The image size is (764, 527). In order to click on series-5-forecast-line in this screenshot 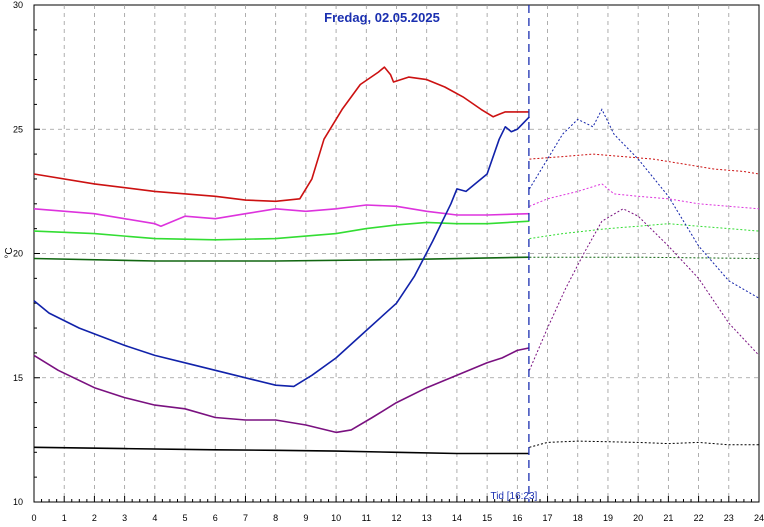, I will do `click(644, 289)`.